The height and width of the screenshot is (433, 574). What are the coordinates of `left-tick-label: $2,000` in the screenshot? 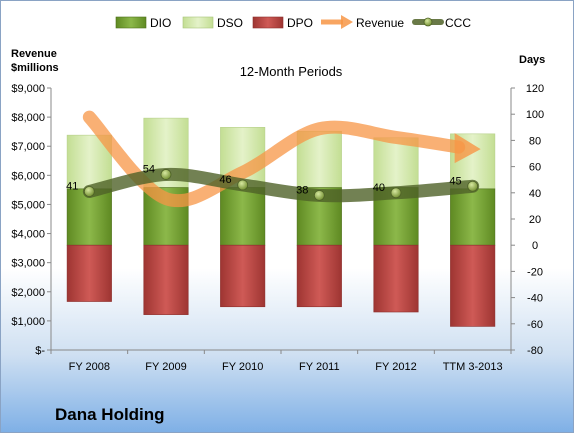 It's located at (28, 293).